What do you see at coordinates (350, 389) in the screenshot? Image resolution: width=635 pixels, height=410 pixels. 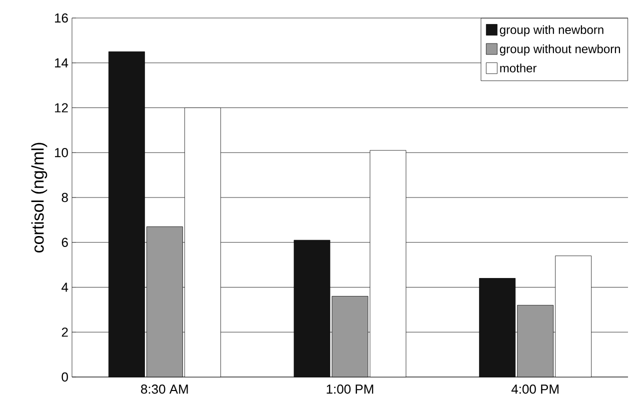 I see `x-tick-label: 1:00 PM` at bounding box center [350, 389].